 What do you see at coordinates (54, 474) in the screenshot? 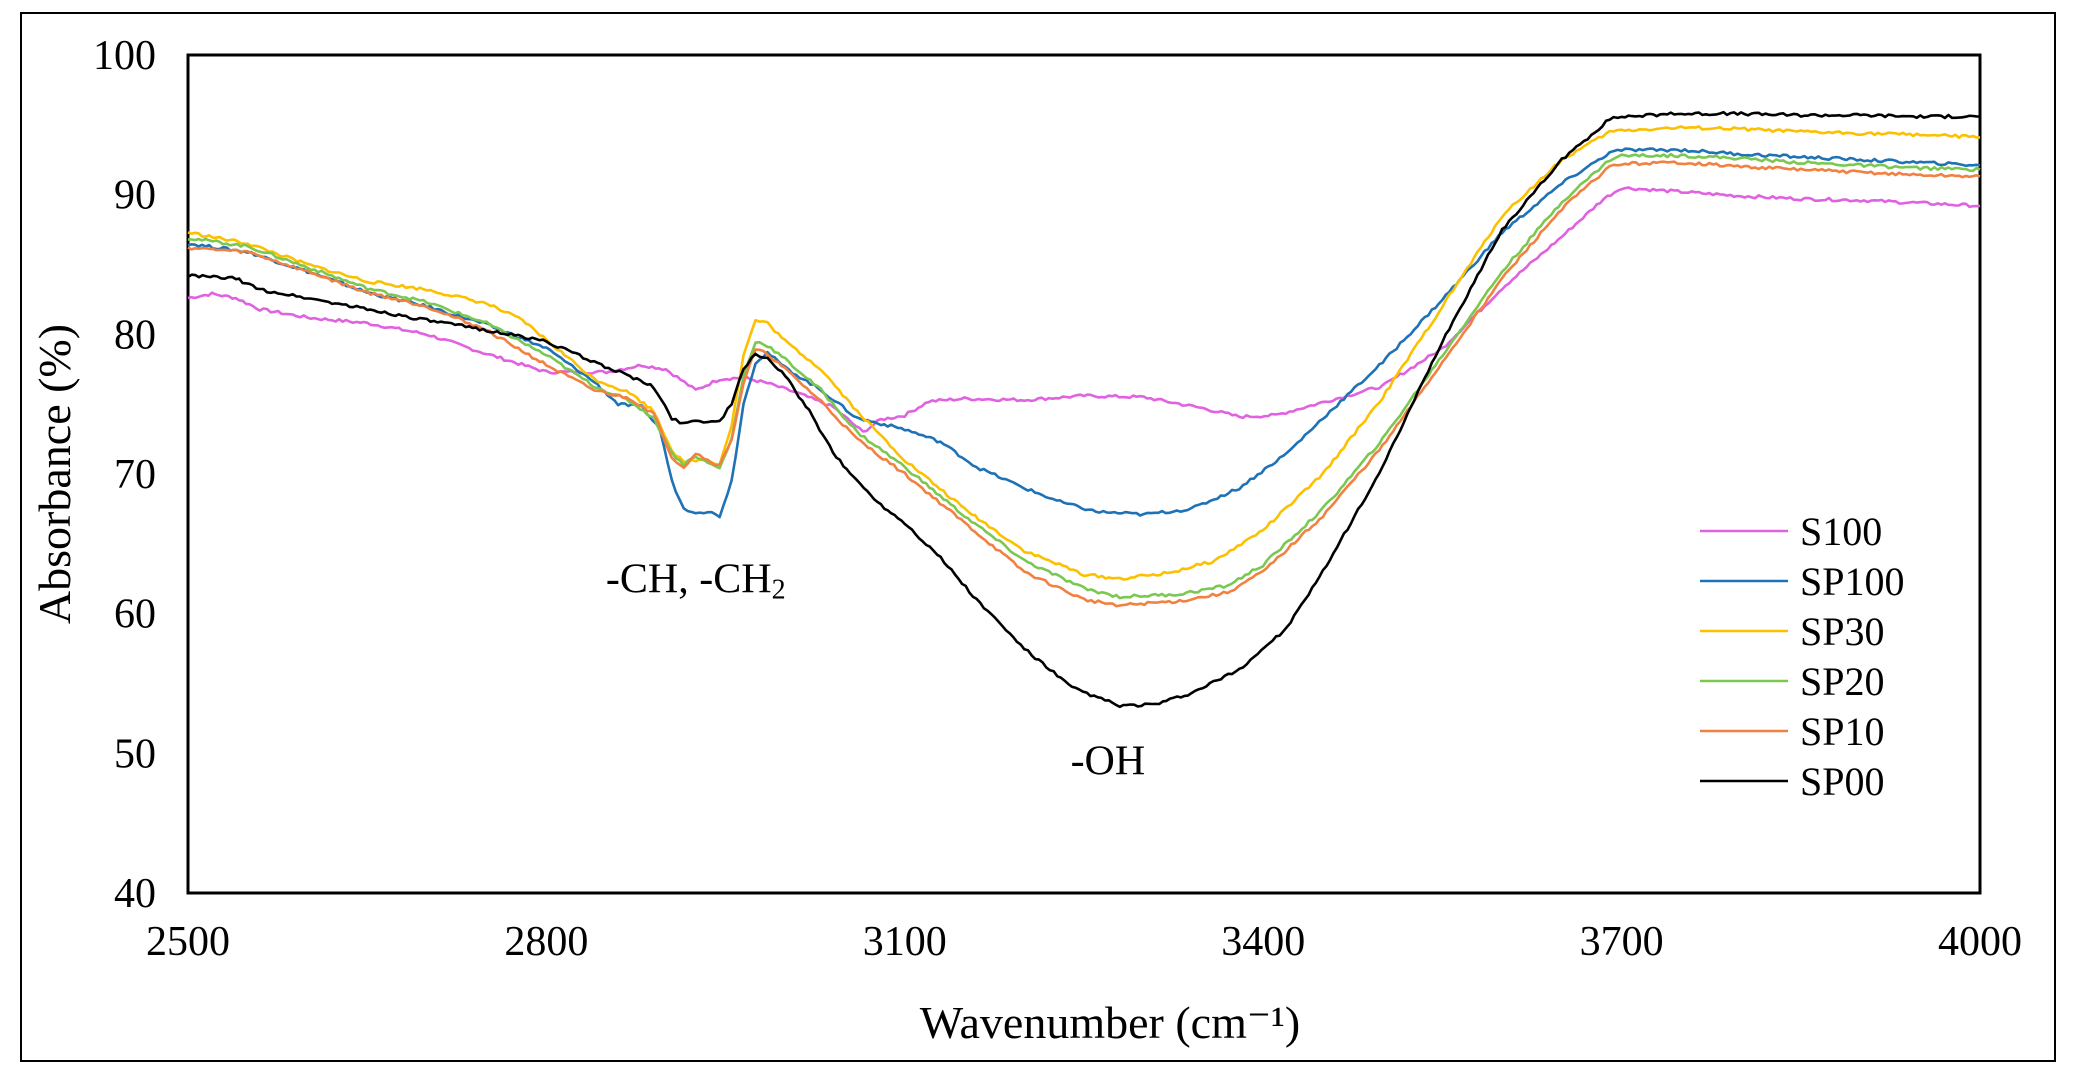
I see `y-axis-title: Absorbance (%)` at bounding box center [54, 474].